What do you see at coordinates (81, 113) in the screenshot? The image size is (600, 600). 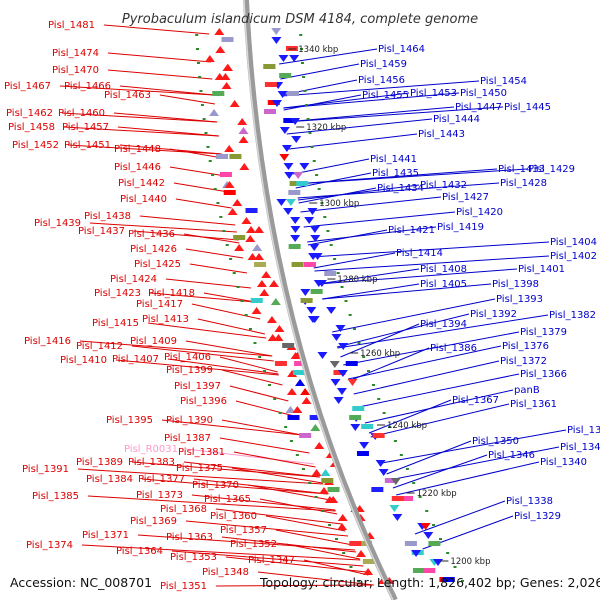 I see `left-gene-label: Pisl_1460` at bounding box center [81, 113].